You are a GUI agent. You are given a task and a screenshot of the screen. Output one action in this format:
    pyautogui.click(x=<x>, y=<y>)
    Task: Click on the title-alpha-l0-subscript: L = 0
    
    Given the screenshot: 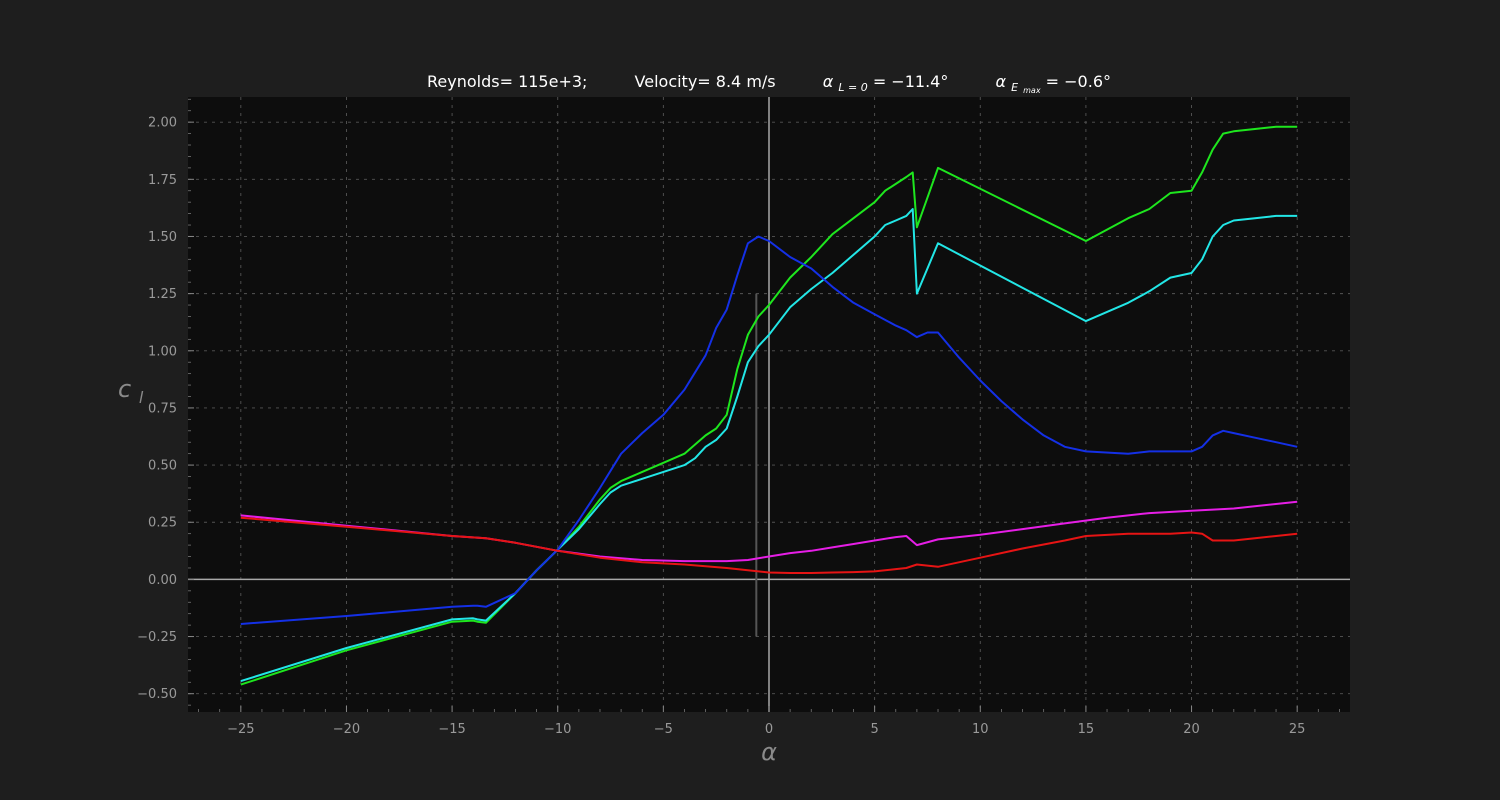 What is the action you would take?
    pyautogui.click(x=852, y=87)
    